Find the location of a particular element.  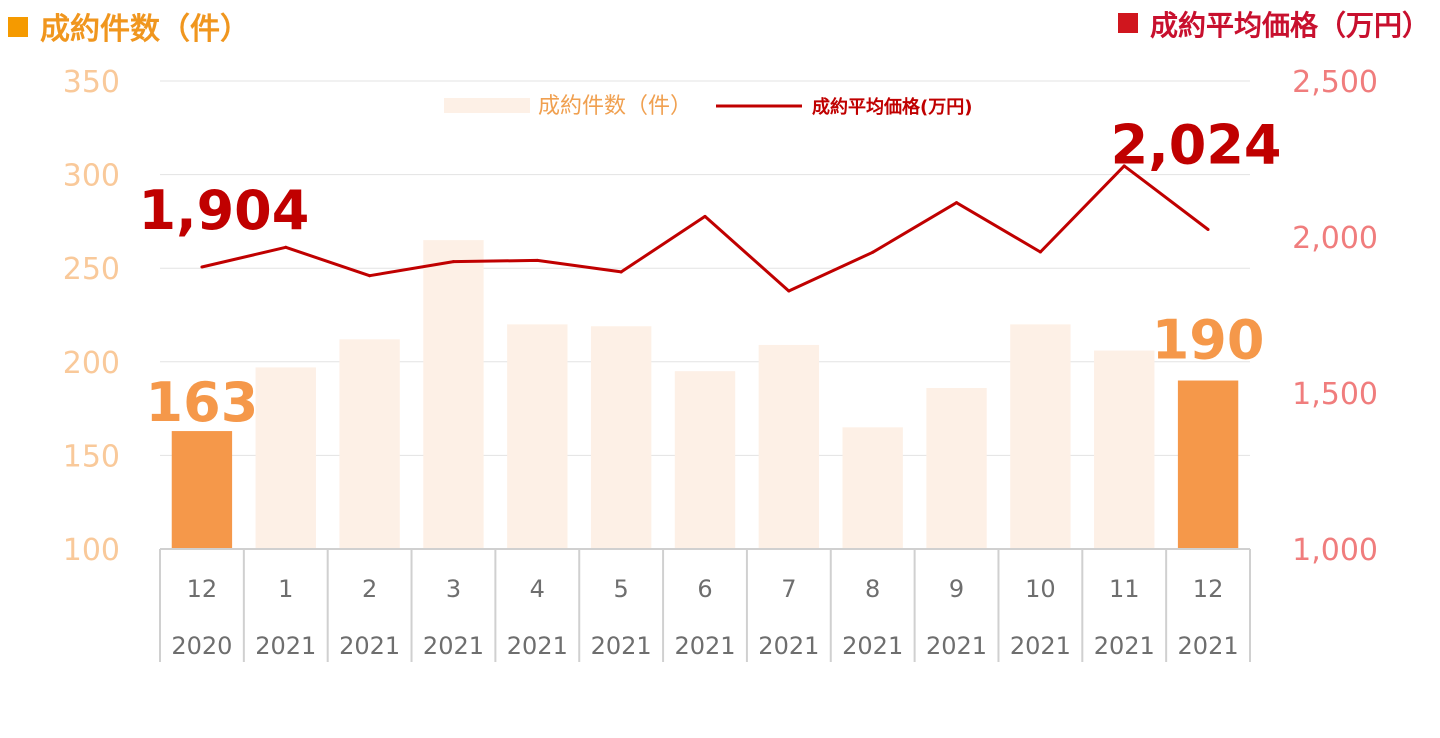

month-label: 3 is located at coordinates (453, 589).